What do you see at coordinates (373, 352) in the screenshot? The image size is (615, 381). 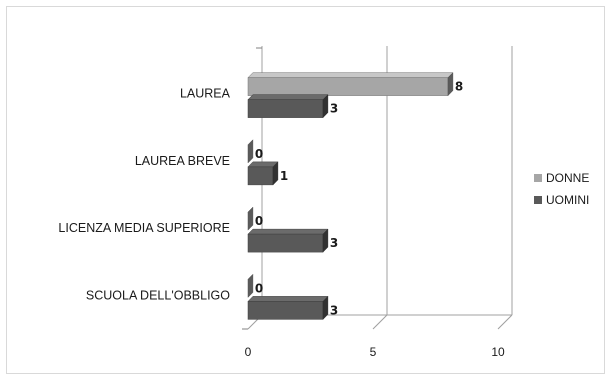 I see `x-tick-label: 5` at bounding box center [373, 352].